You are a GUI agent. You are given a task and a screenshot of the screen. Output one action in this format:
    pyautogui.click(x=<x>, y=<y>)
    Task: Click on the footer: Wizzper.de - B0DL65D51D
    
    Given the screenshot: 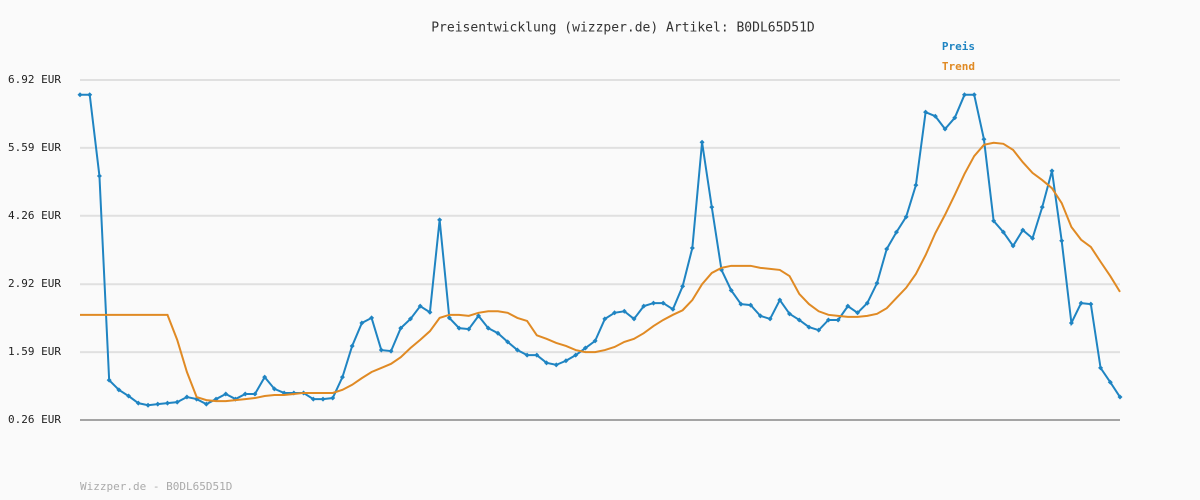 What is the action you would take?
    pyautogui.click(x=156, y=486)
    